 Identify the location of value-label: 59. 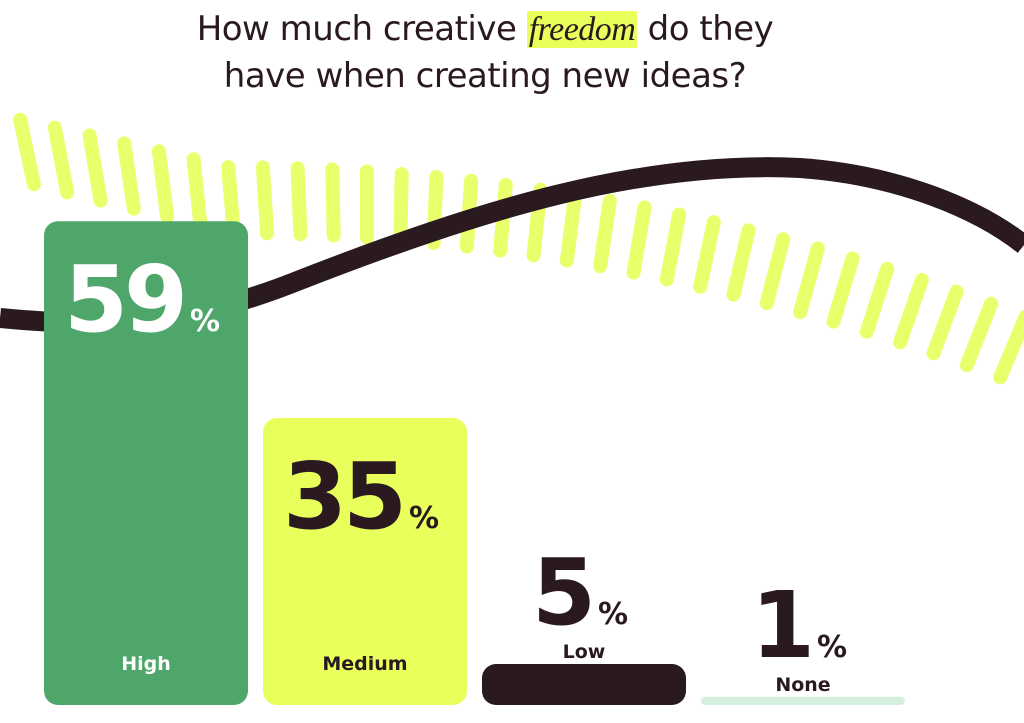
(124, 299).